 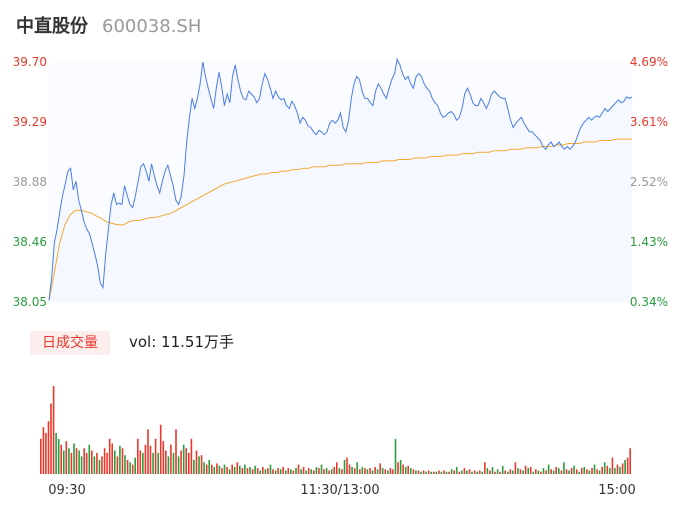 I want to click on right-tick-label: 3.61%, so click(x=649, y=122).